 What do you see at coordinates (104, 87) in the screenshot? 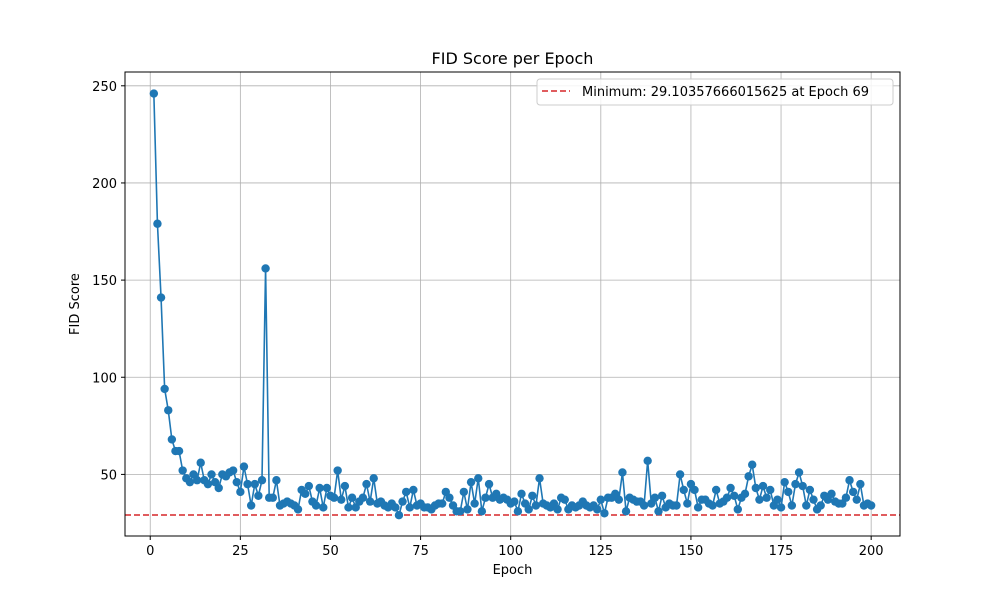
I see `y-tick-label: 250` at bounding box center [104, 87].